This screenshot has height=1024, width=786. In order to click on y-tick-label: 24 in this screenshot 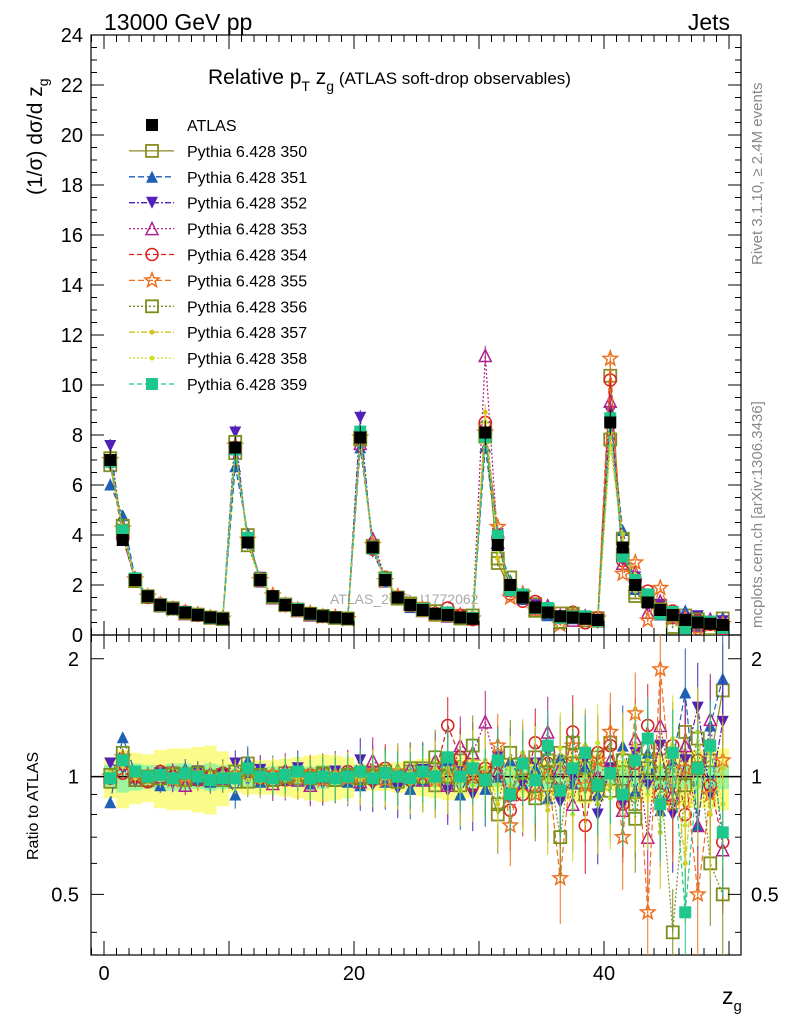, I will do `click(72, 36)`.